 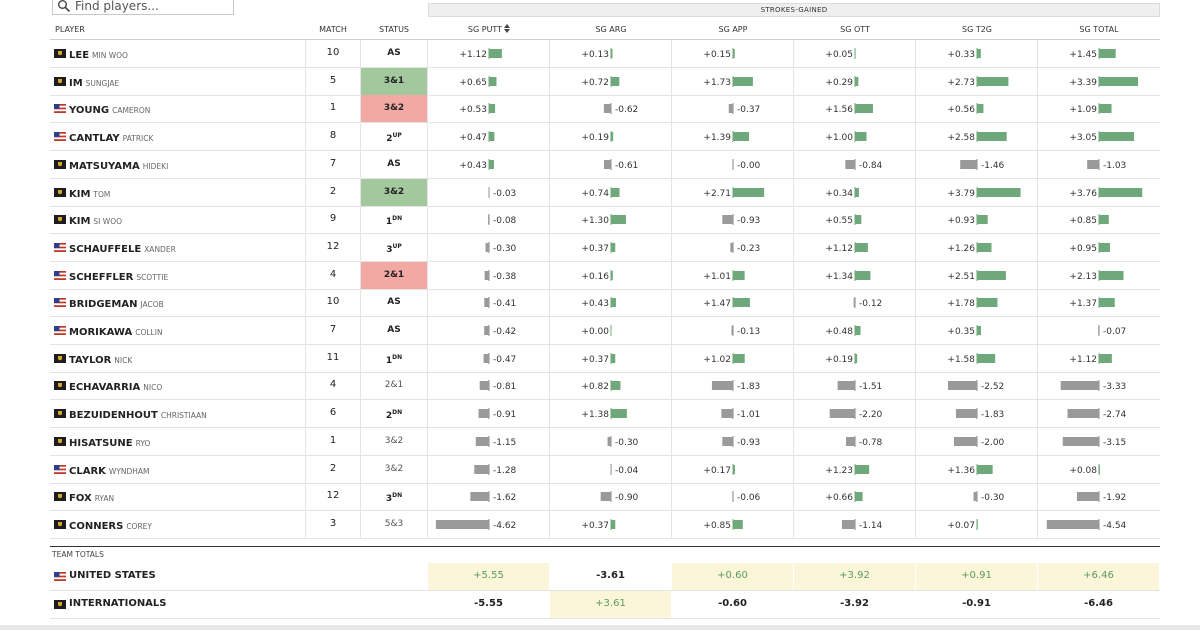 I want to click on match-status-text: 5&3, so click(x=394, y=523).